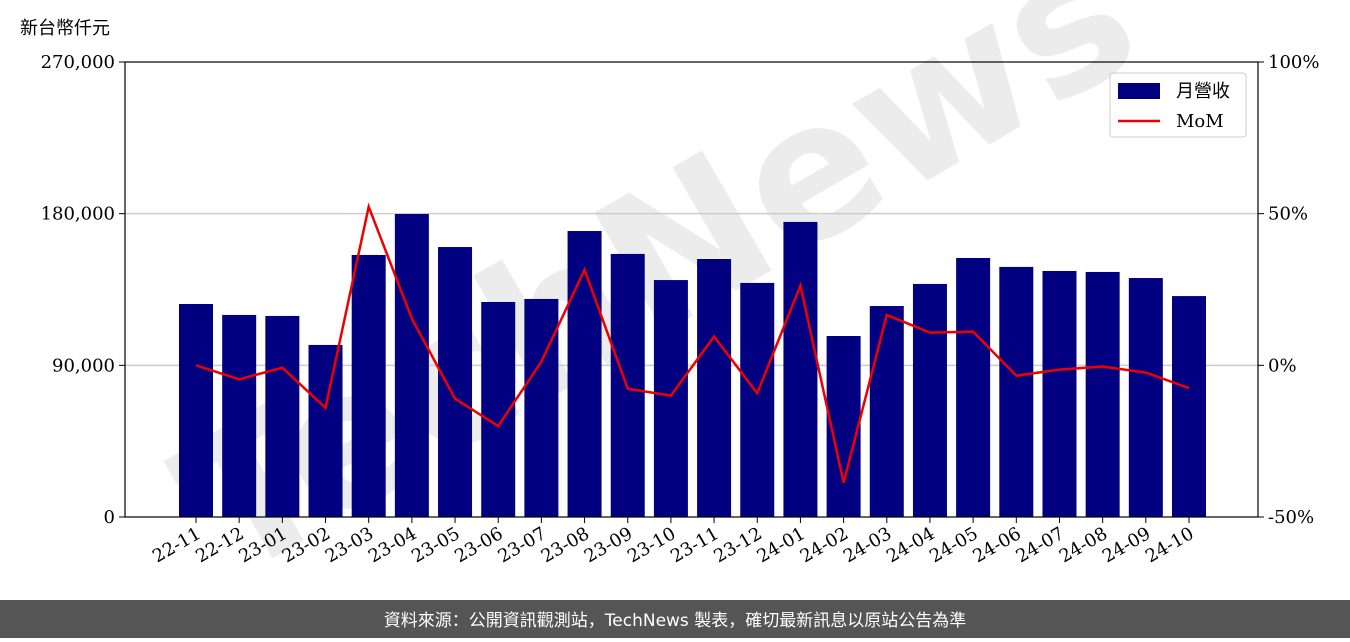 This screenshot has height=642, width=1350. What do you see at coordinates (78, 62) in the screenshot?
I see `y-tick-label: 270,000` at bounding box center [78, 62].